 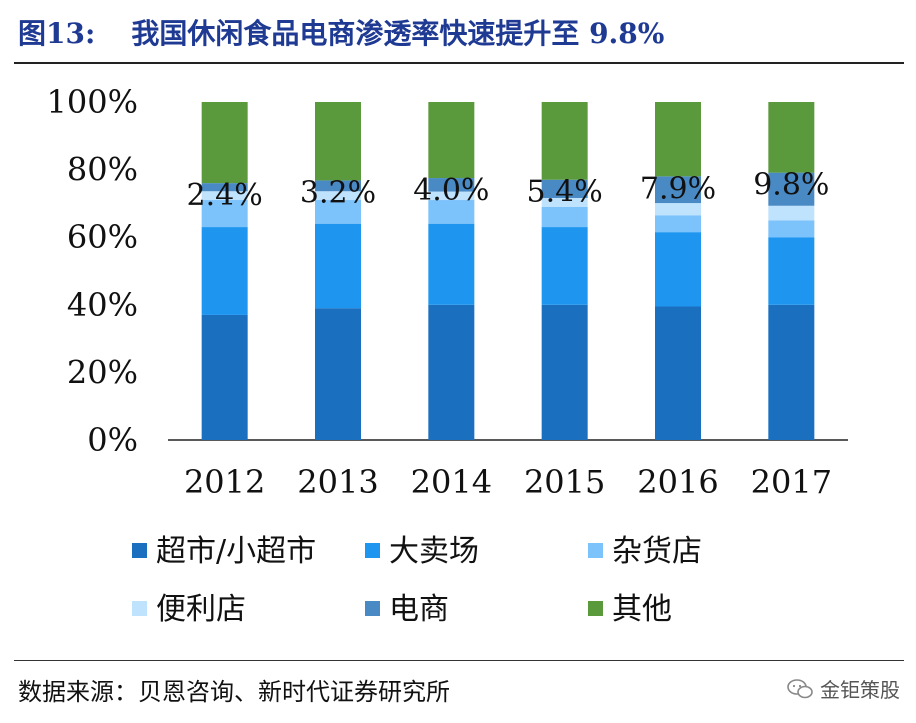 I want to click on figure-number: 图13:, so click(x=57, y=33).